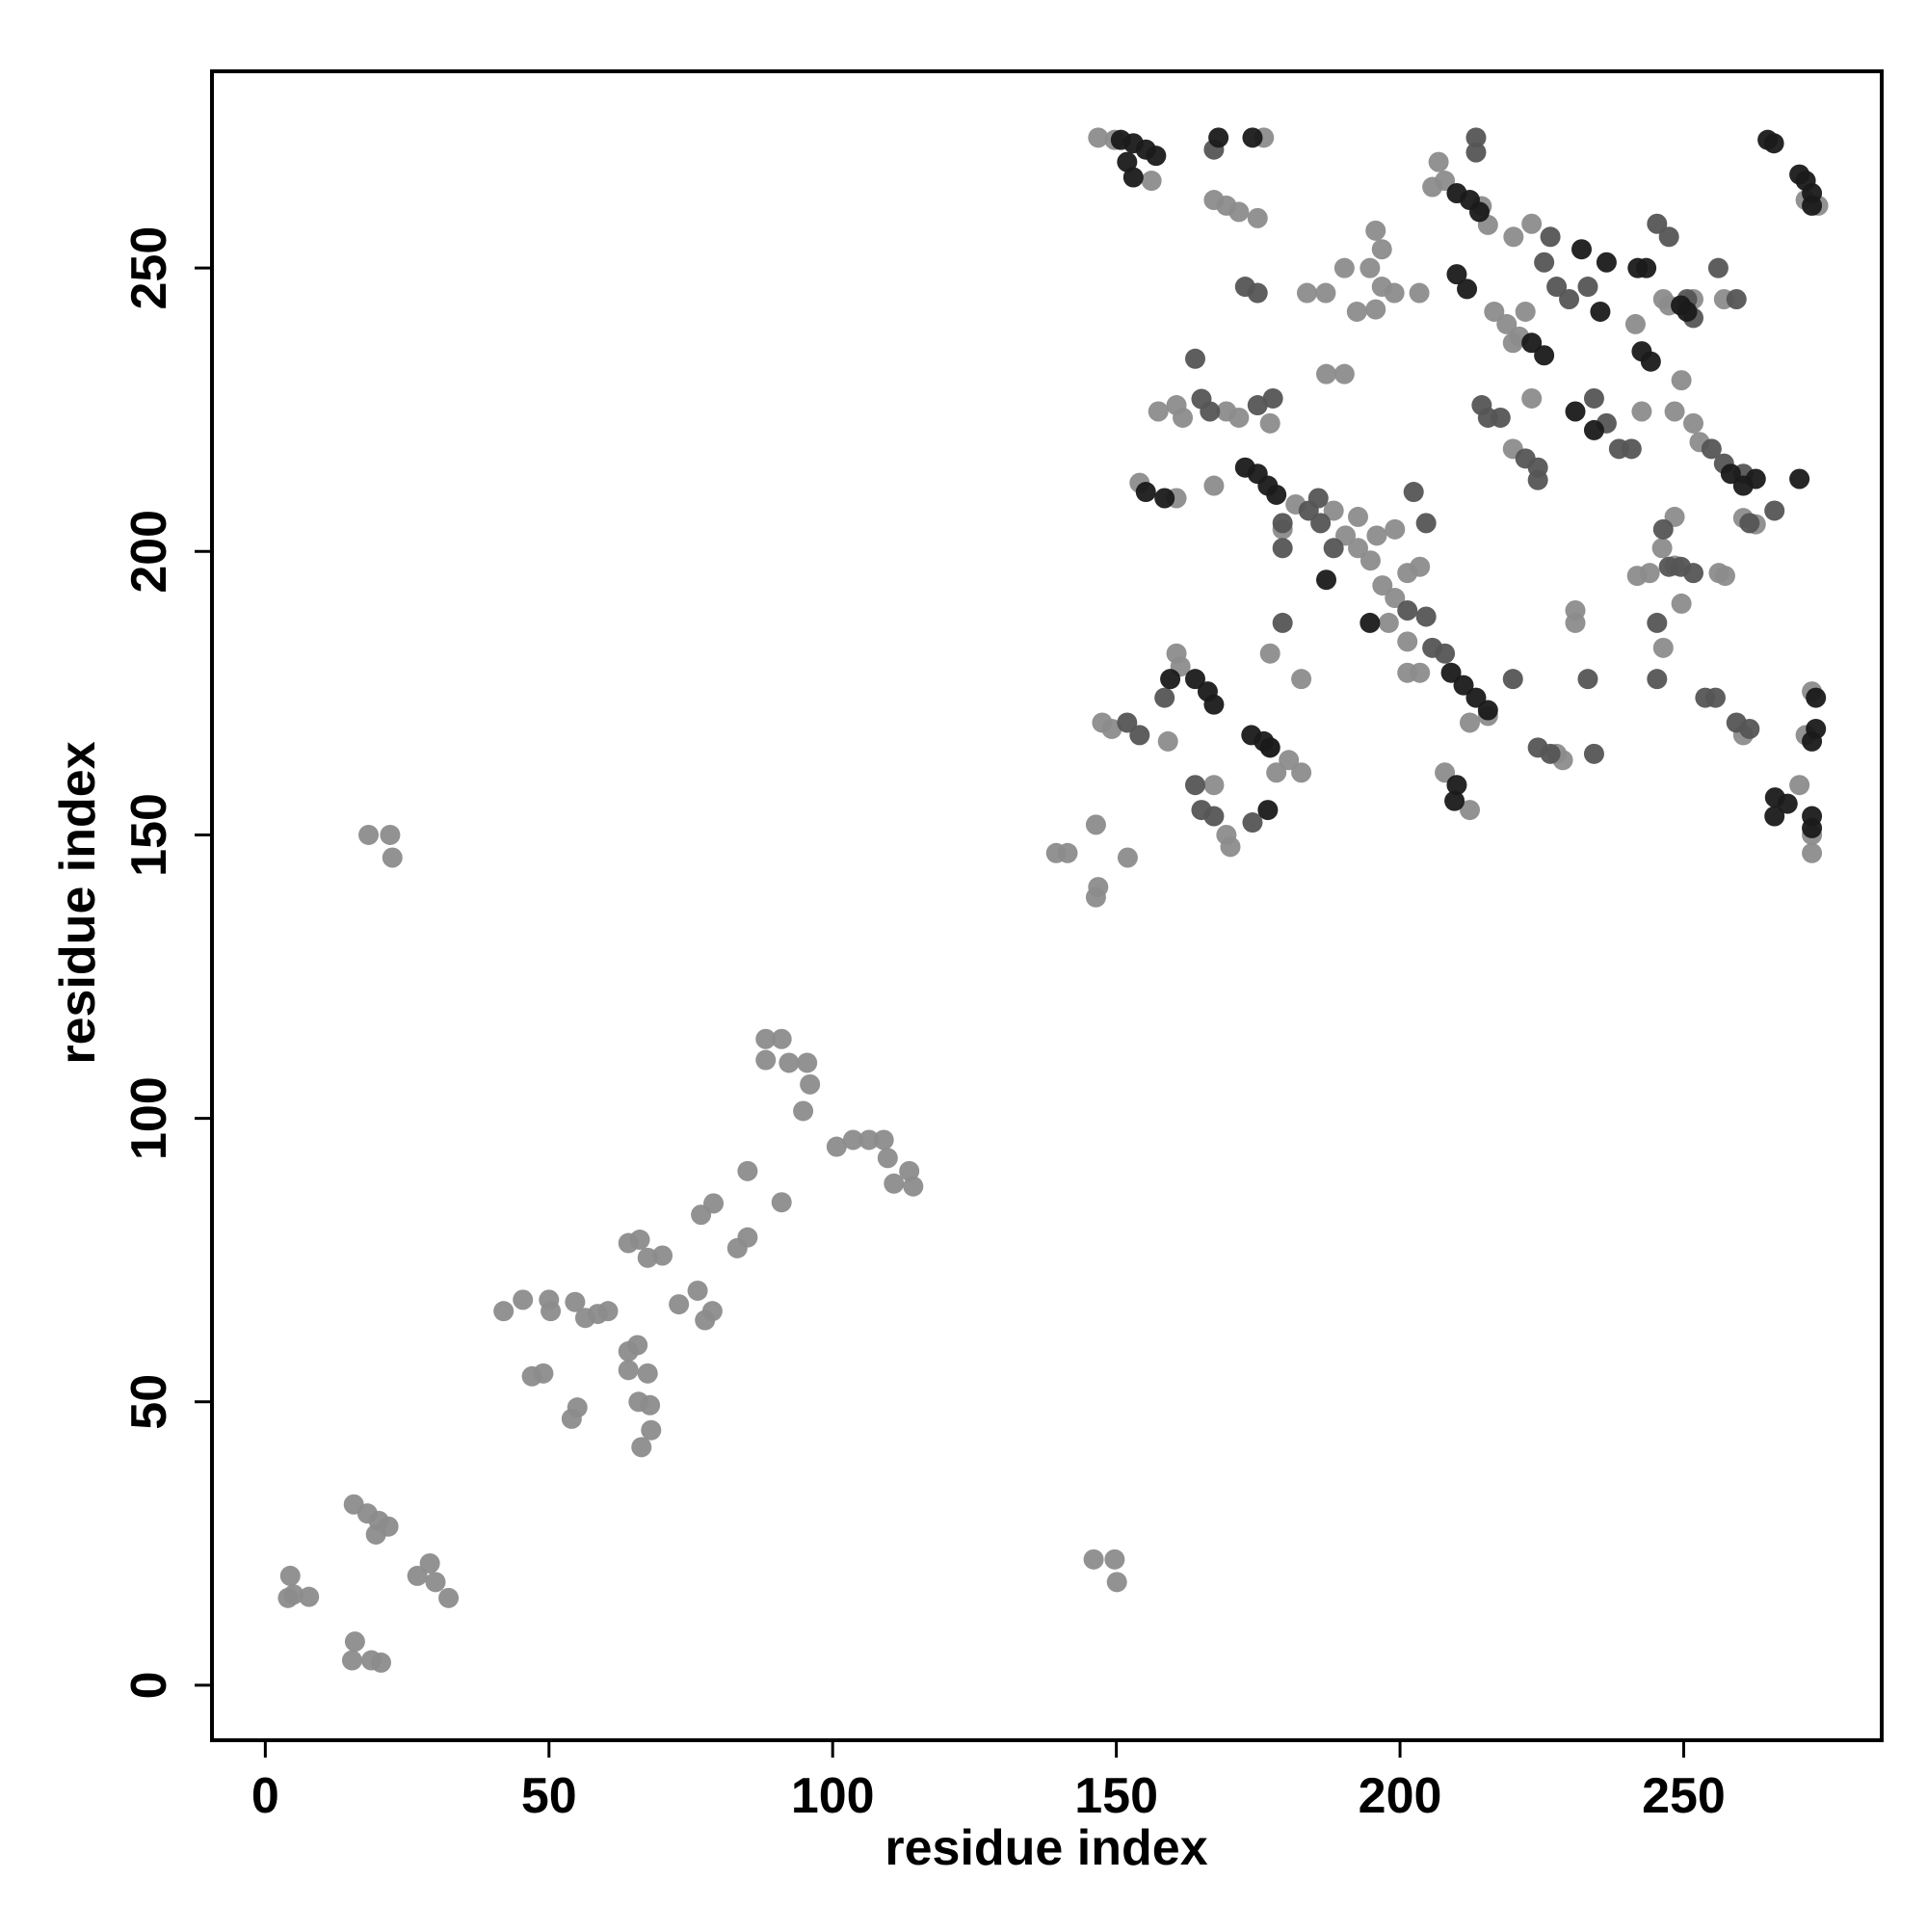  Describe the element at coordinates (833, 1796) in the screenshot. I see `x-tick-label: 100` at that location.